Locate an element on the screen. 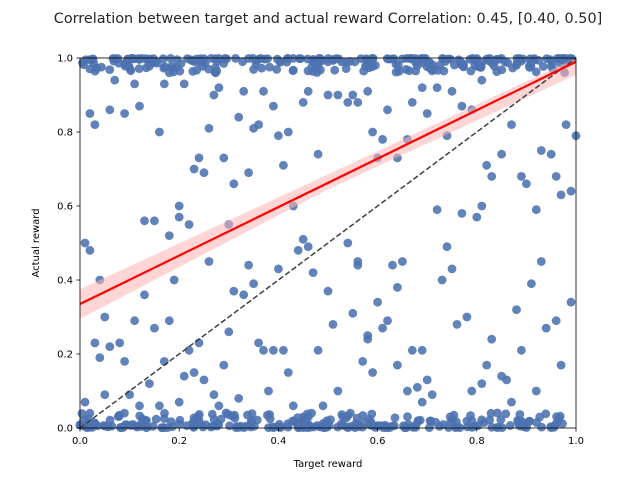 Image resolution: width=640 pixels, height=480 pixels. y-tick-label: 0.4 is located at coordinates (65, 281).